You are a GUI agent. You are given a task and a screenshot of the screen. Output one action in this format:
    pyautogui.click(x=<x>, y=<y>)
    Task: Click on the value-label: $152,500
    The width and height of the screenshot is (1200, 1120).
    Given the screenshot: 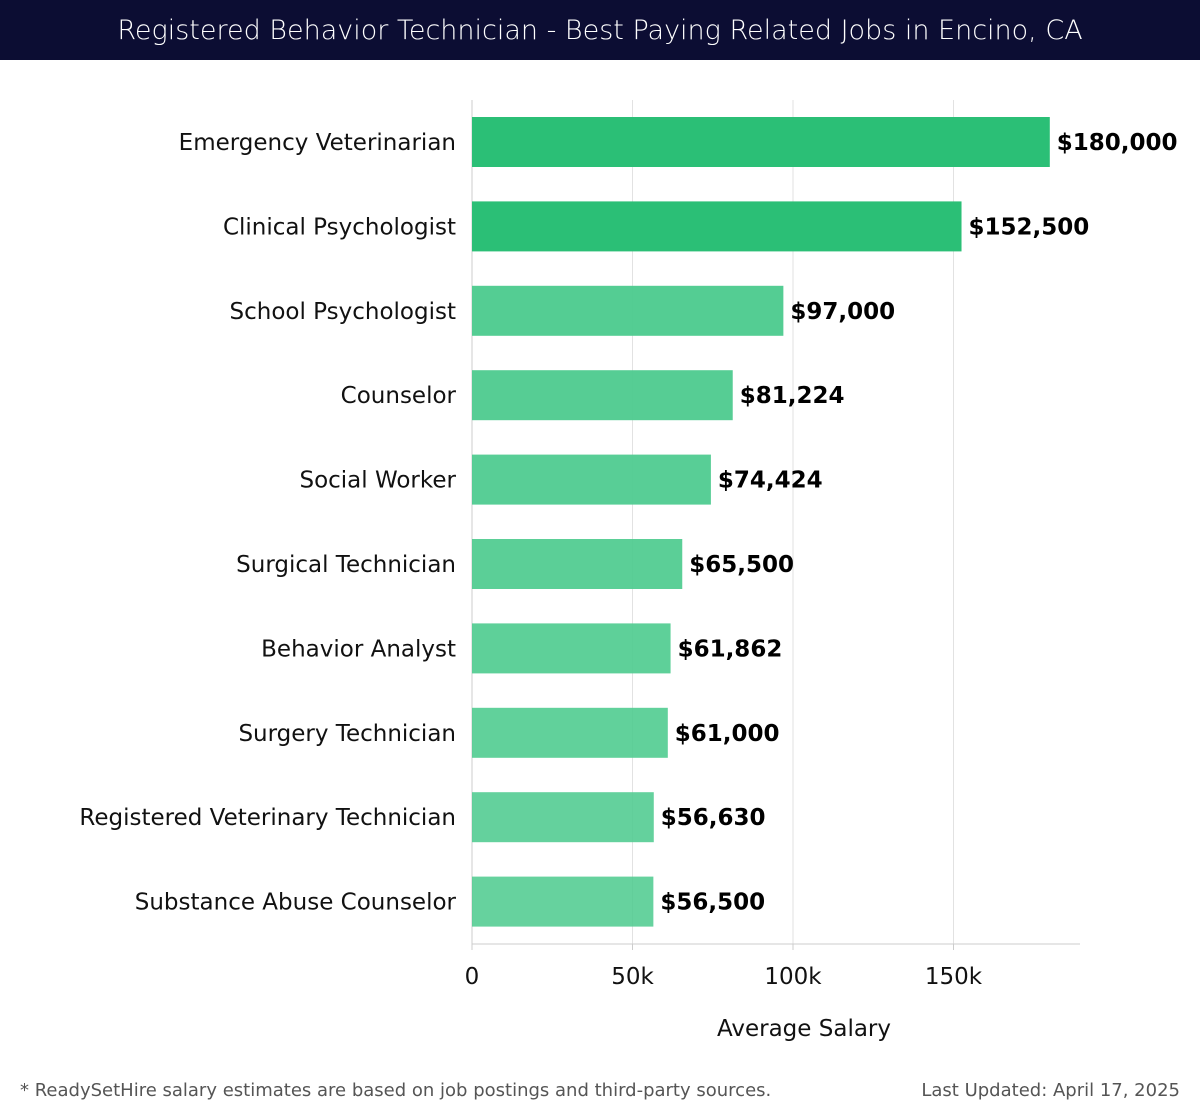 What is the action you would take?
    pyautogui.click(x=1029, y=227)
    